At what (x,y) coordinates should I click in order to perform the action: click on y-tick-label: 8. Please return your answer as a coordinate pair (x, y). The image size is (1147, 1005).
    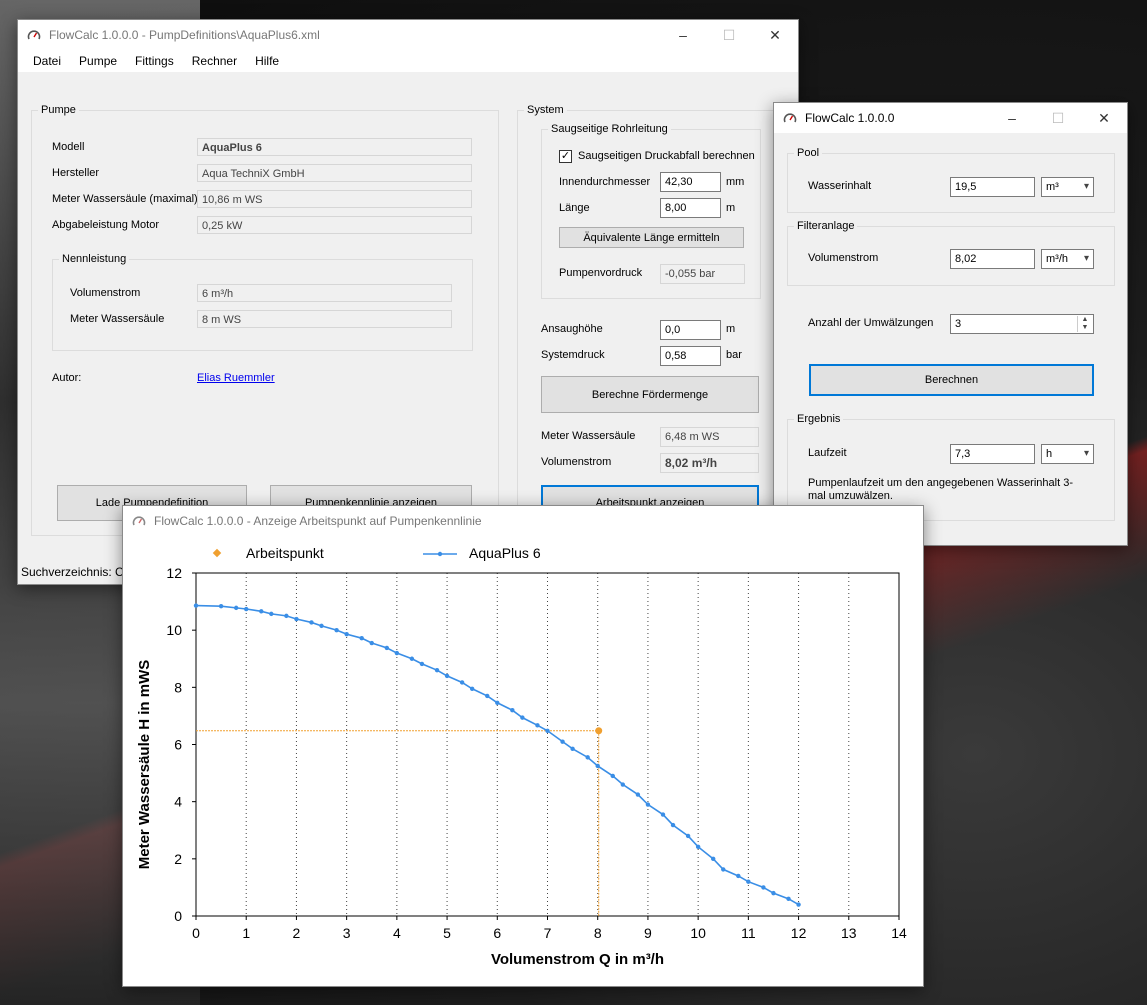
    Looking at the image, I should click on (178, 687).